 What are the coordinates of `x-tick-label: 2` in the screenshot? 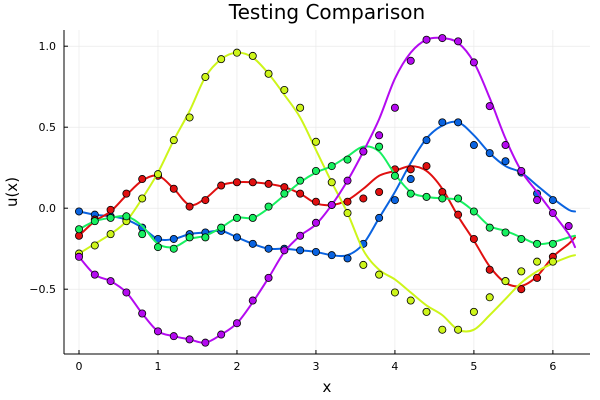 It's located at (236, 366).